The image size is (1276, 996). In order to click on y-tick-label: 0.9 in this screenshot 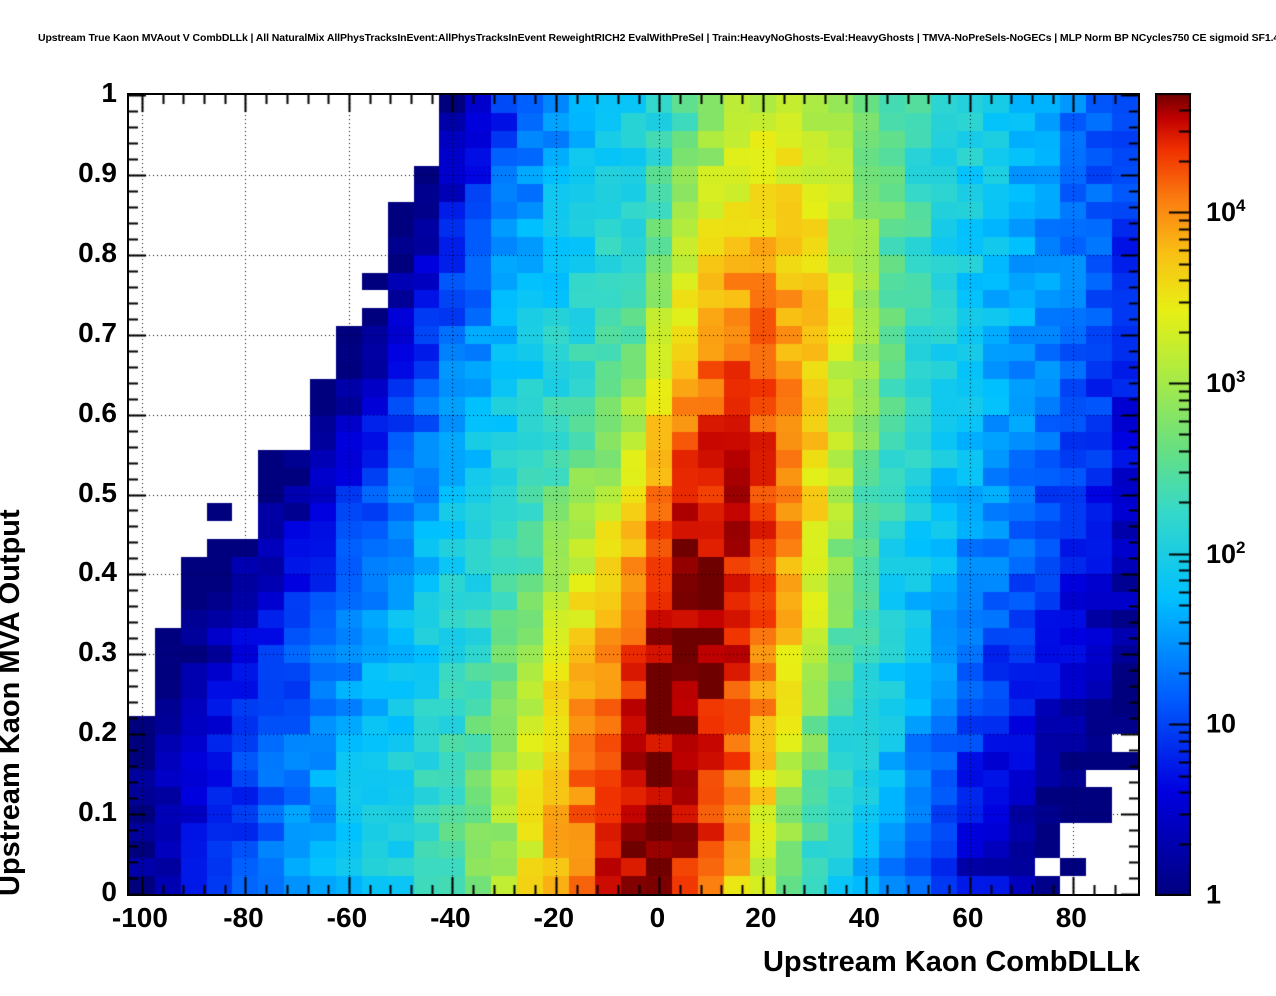, I will do `click(97, 172)`.